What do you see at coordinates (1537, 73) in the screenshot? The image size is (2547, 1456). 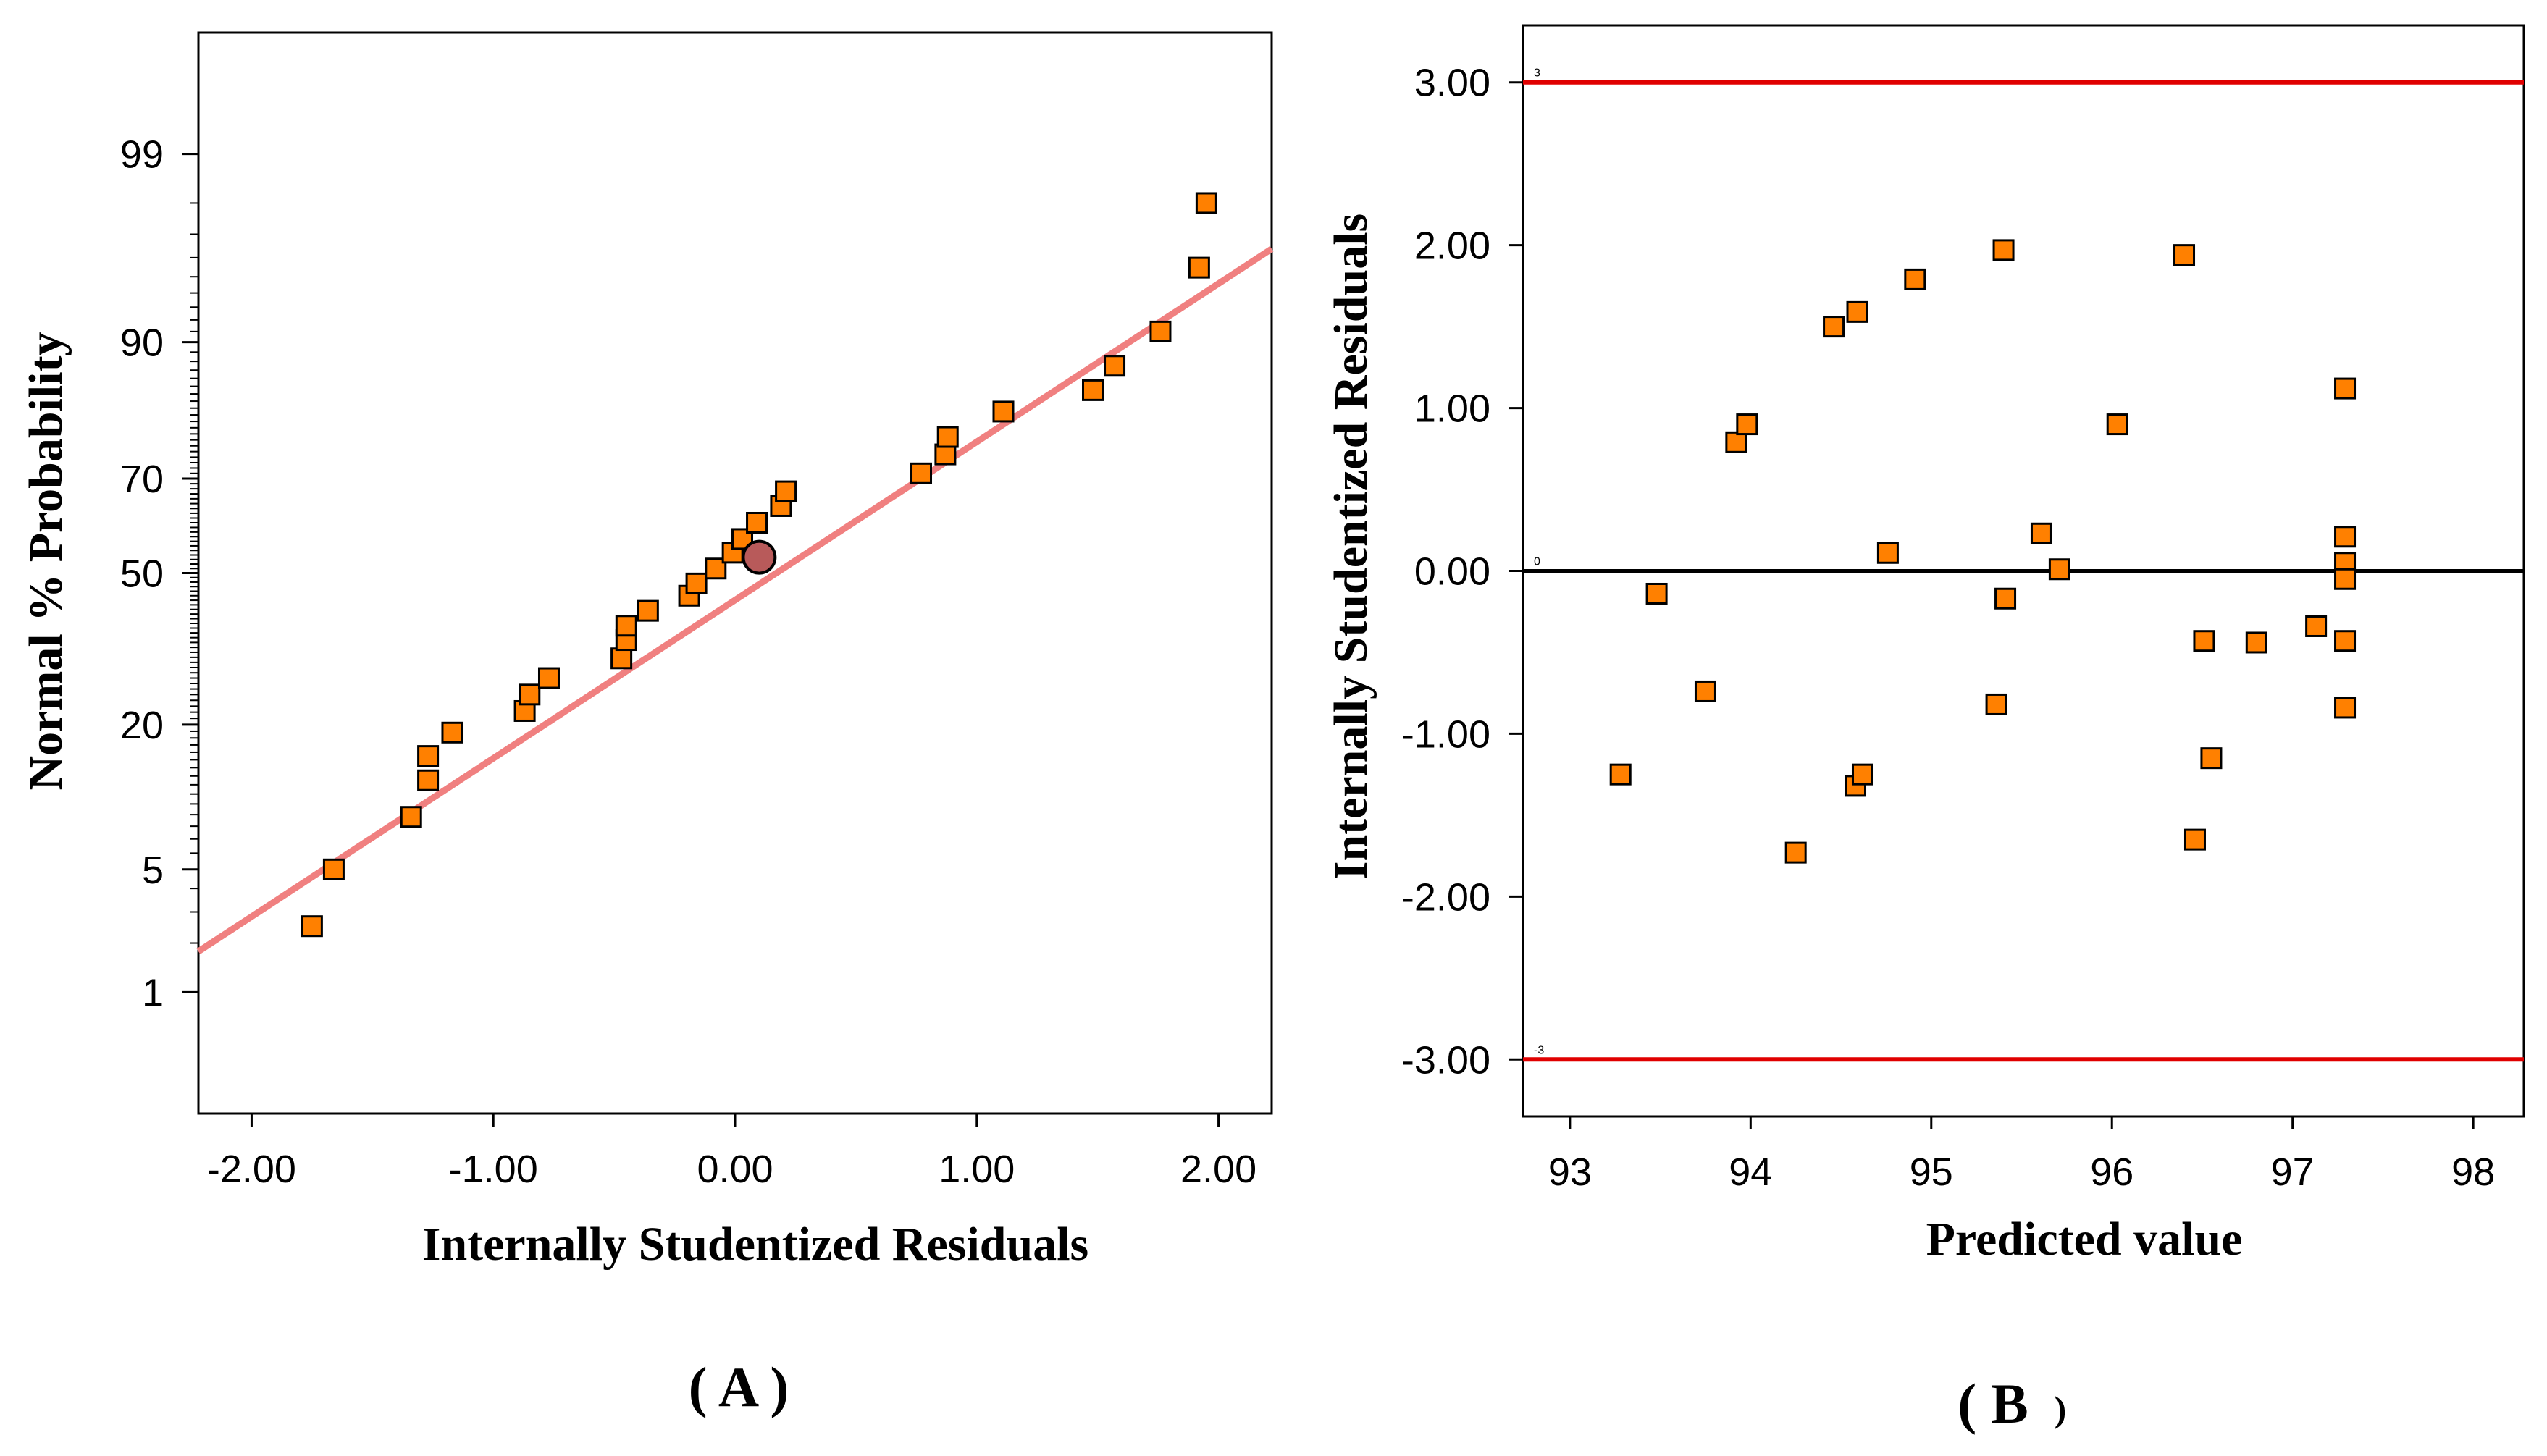 I see `panel-b-reference-line-label: 3` at bounding box center [1537, 73].